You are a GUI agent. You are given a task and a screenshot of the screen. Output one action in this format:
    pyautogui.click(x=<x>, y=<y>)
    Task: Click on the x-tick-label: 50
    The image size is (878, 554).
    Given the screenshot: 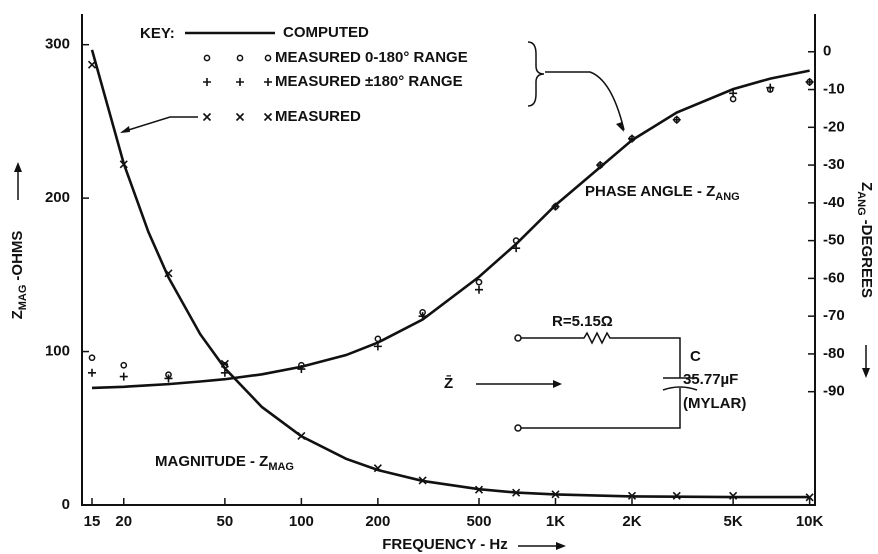 What is the action you would take?
    pyautogui.click(x=225, y=521)
    